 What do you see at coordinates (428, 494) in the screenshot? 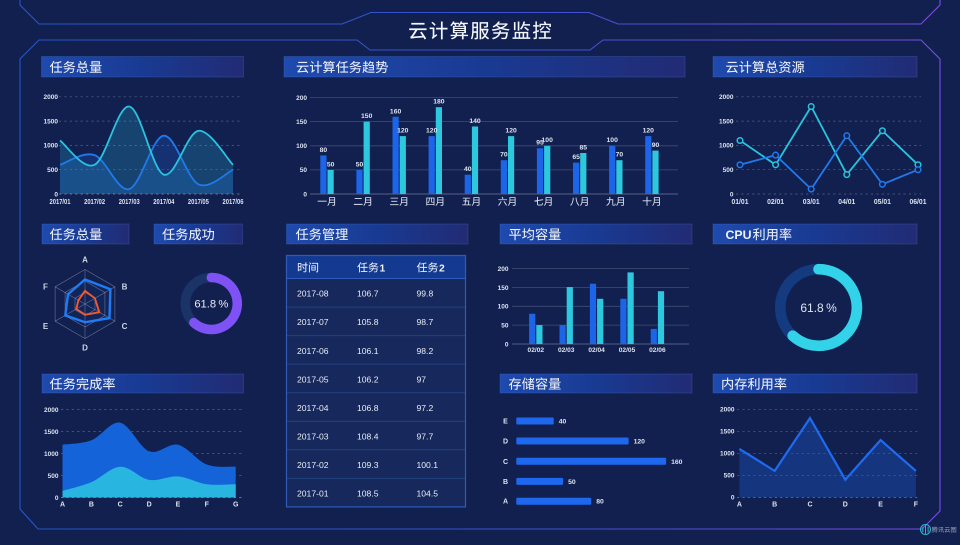
I see `svg-text: 104.5` at bounding box center [428, 494].